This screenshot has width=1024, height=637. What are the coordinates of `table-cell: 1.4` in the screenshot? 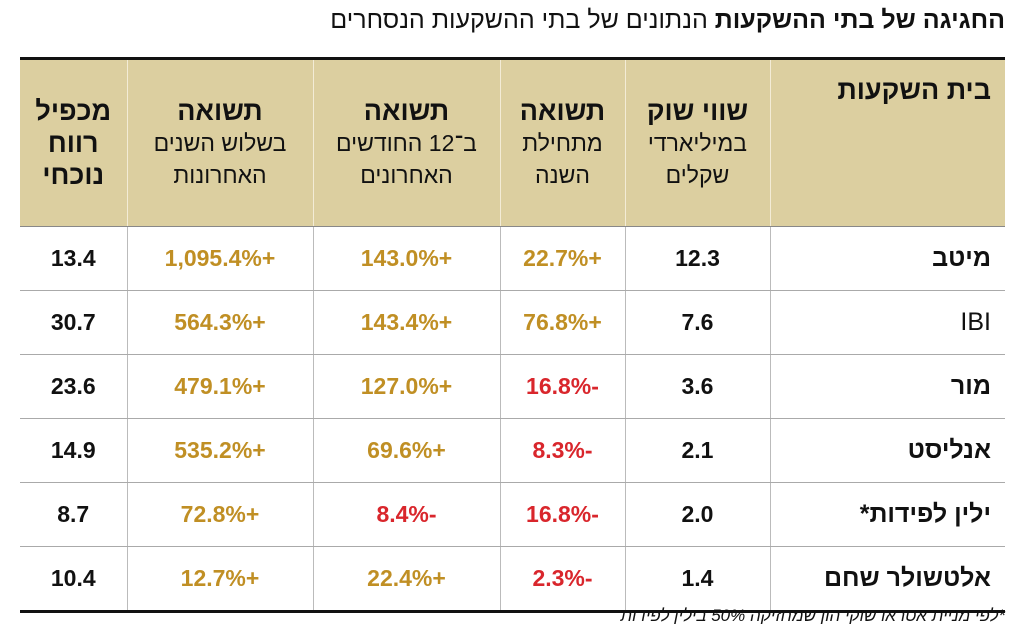 It's located at (697, 579).